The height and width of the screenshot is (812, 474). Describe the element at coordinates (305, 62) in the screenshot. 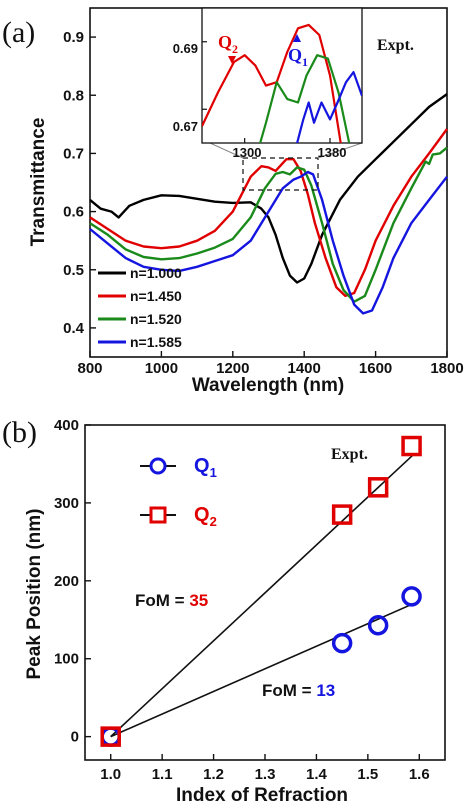

I see `inset-label-q1-sub: 1` at that location.